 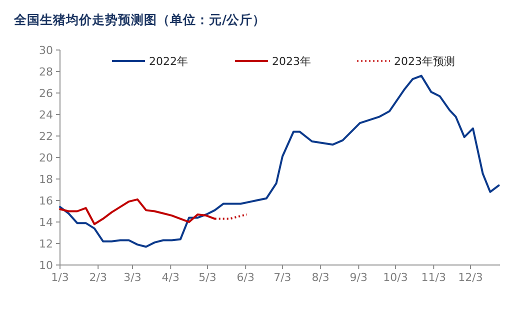 What do you see at coordinates (60, 277) in the screenshot?
I see `x-tick-label: 1/3` at bounding box center [60, 277].